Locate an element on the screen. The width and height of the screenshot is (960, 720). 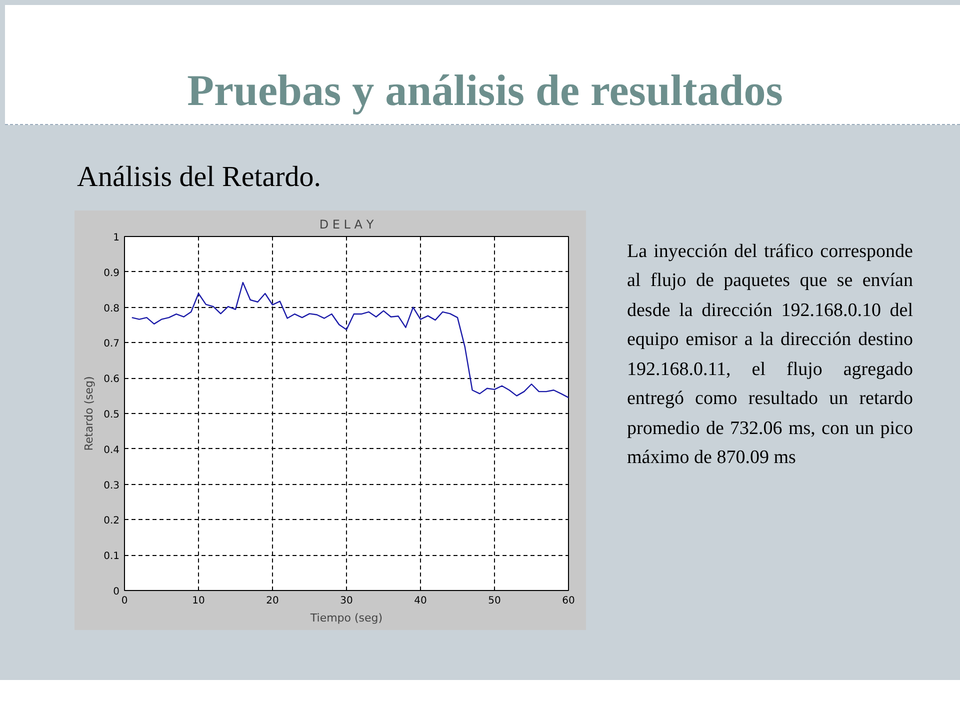
y-axis-title: Retardo (seg) is located at coordinates (89, 413).